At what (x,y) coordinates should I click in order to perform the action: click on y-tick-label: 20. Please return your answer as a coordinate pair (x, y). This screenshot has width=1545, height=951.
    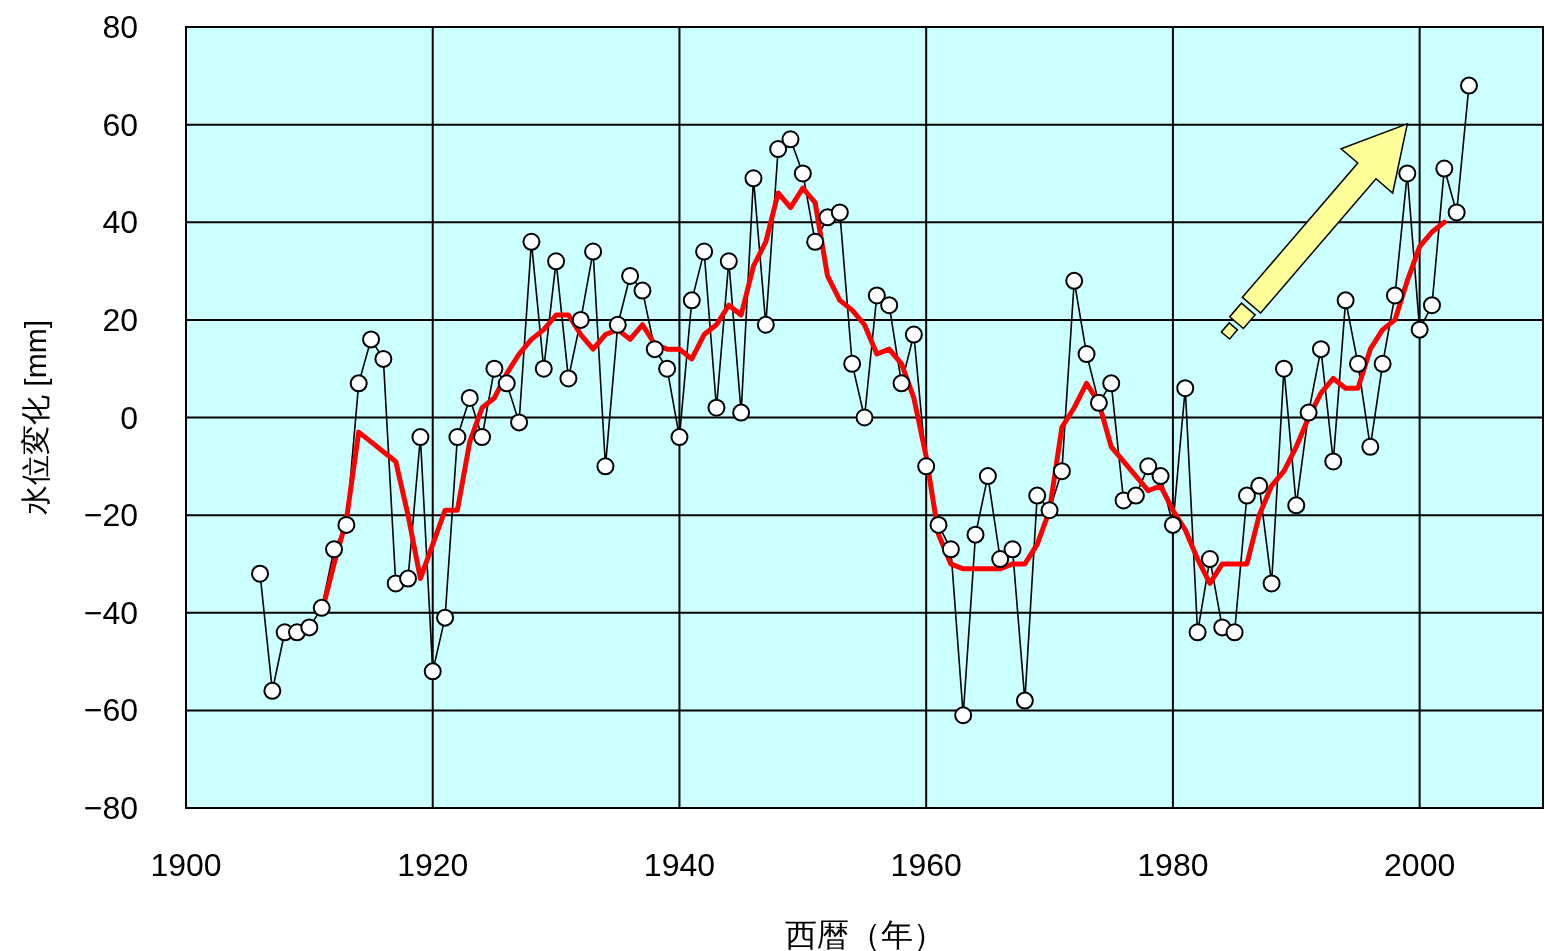
    Looking at the image, I should click on (120, 319).